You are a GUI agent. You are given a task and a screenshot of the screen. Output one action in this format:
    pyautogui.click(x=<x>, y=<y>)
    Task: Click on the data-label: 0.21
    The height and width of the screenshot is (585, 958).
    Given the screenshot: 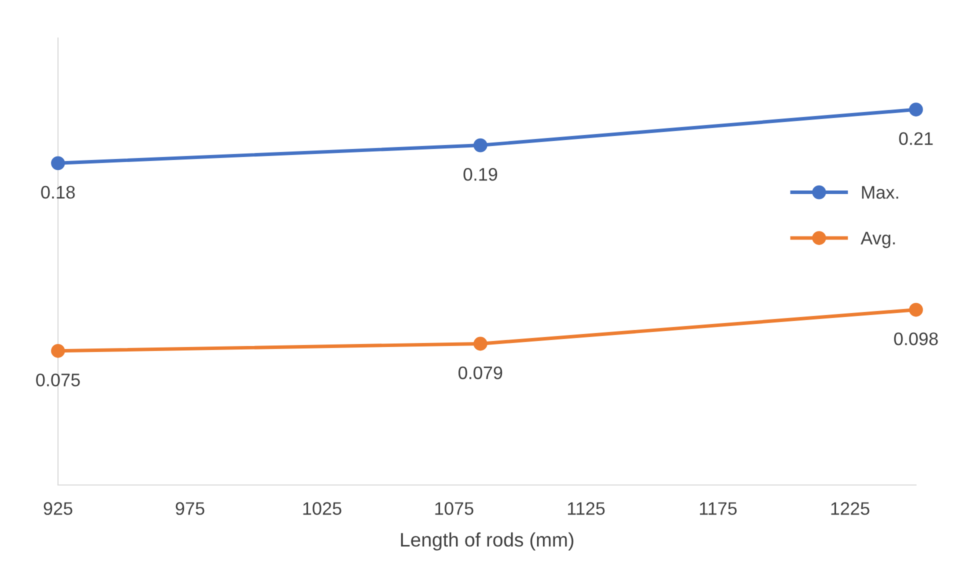 What is the action you would take?
    pyautogui.click(x=916, y=139)
    